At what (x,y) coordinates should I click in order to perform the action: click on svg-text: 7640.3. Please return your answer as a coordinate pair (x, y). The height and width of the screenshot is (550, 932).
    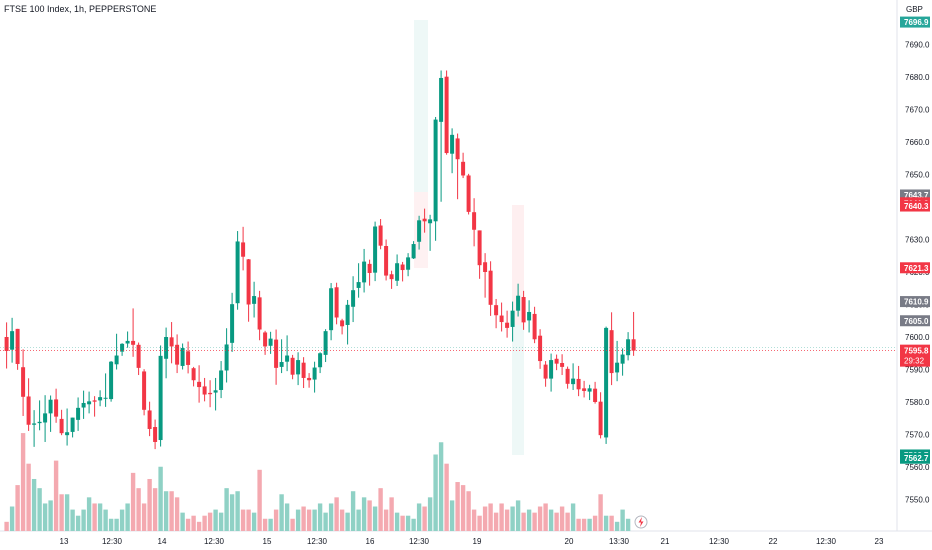
    Looking at the image, I should click on (916, 206).